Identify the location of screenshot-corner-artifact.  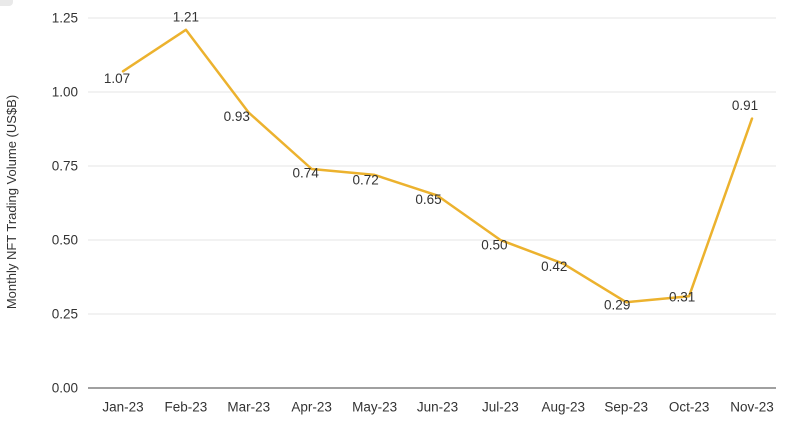
(6, 3).